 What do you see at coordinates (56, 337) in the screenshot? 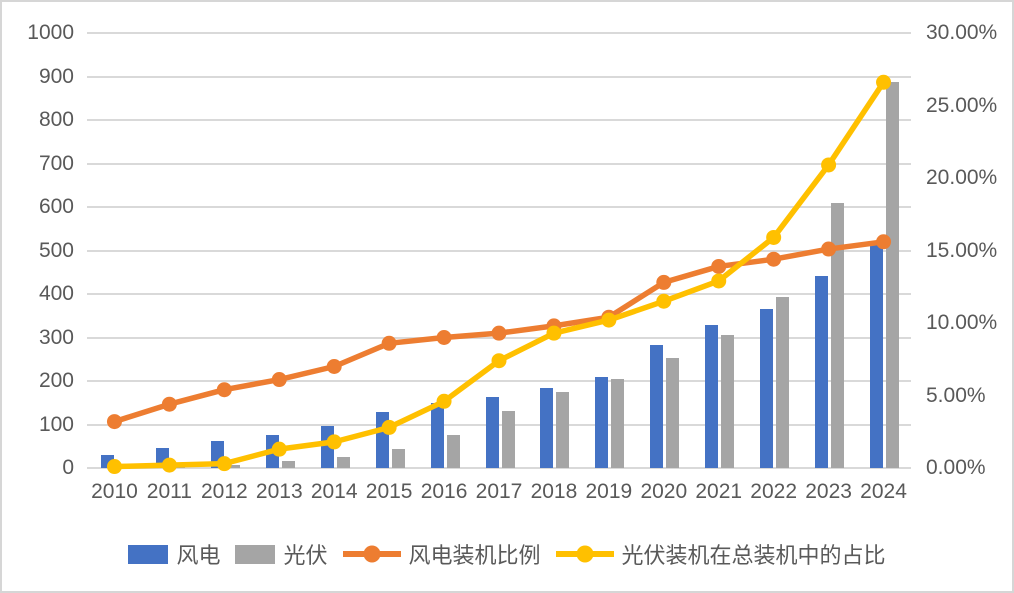
I see `y-axis-tick-left: 300` at bounding box center [56, 337].